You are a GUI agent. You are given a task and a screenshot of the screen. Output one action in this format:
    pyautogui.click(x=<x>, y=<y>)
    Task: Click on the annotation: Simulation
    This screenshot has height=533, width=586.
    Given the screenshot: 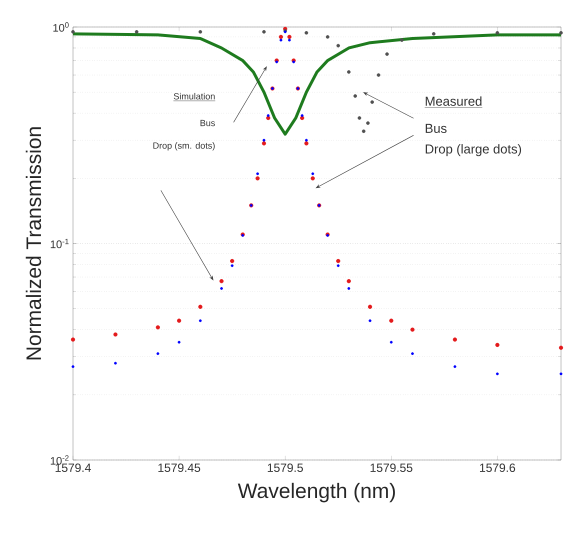 What is the action you would take?
    pyautogui.click(x=194, y=96)
    